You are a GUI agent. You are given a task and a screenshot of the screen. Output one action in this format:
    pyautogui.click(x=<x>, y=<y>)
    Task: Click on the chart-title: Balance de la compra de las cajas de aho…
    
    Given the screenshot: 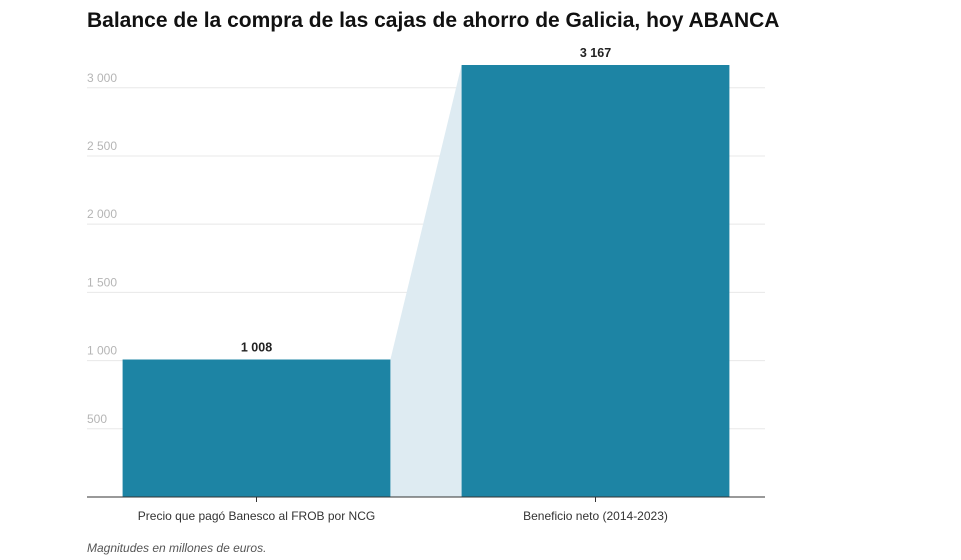 What is the action you would take?
    pyautogui.click(x=433, y=20)
    